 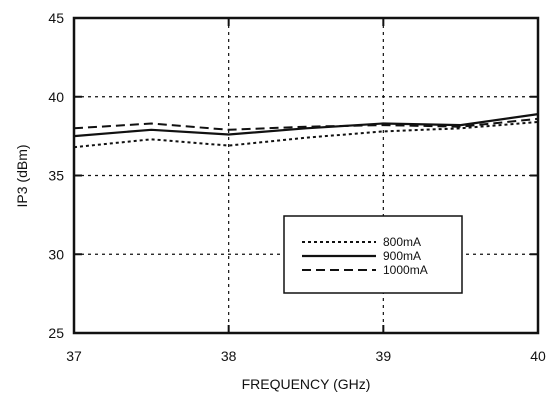 I want to click on y-tick-label: 30, so click(x=56, y=254).